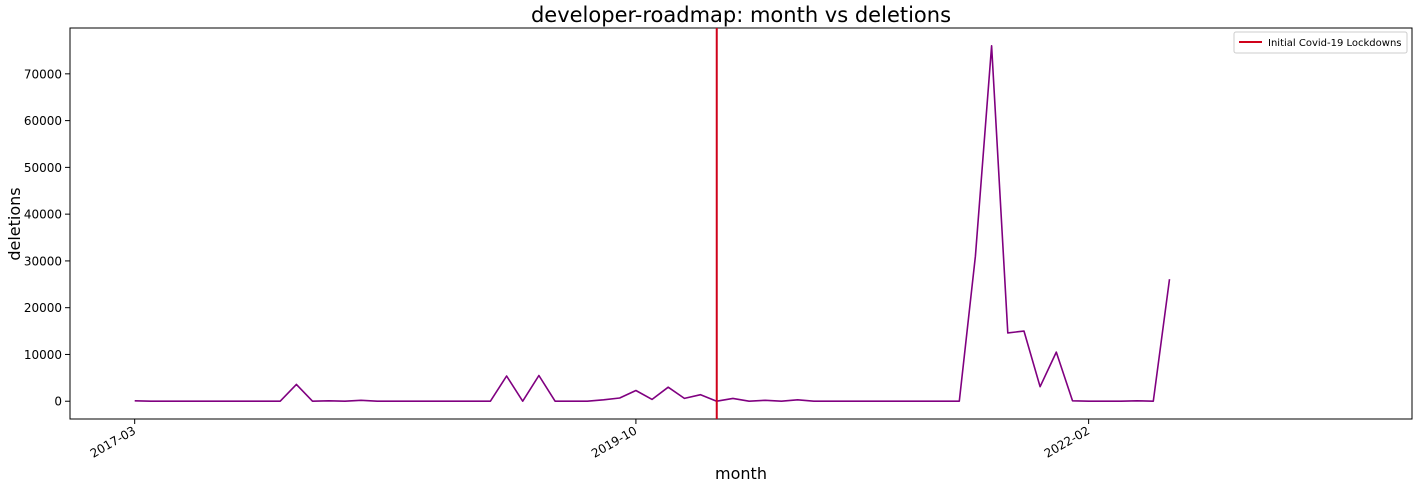 Image resolution: width=1417 pixels, height=493 pixels. I want to click on legend: Initial Covid-19 Lockdowns, so click(1320, 42).